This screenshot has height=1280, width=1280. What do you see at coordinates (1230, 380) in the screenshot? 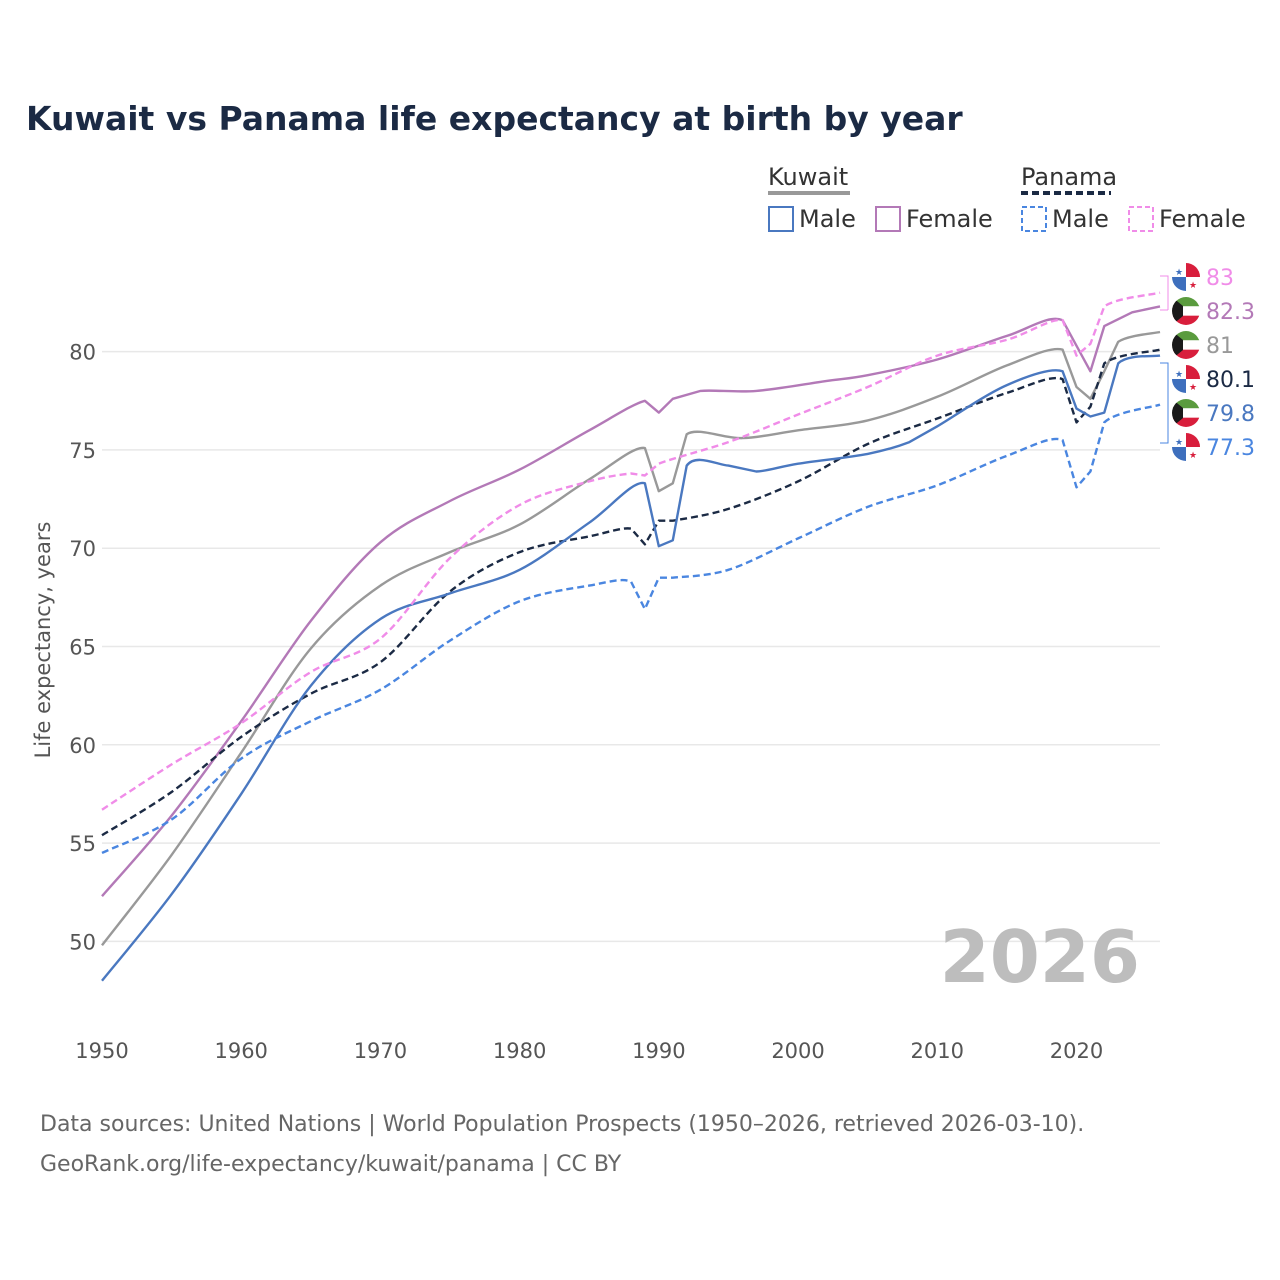
I see `end-label-panama-both: 80.1` at bounding box center [1230, 380].